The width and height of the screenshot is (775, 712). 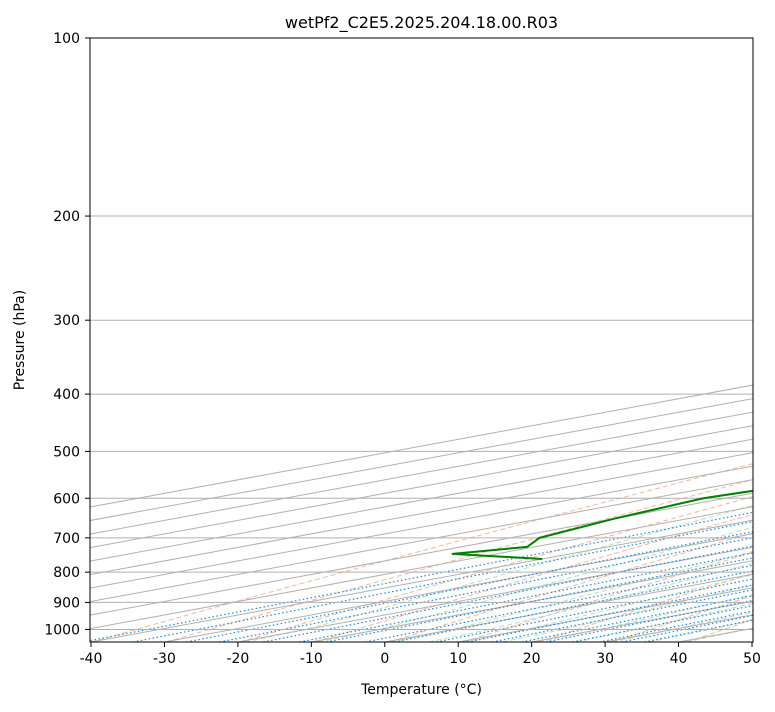 I want to click on x-tick-label: 40, so click(x=679, y=659).